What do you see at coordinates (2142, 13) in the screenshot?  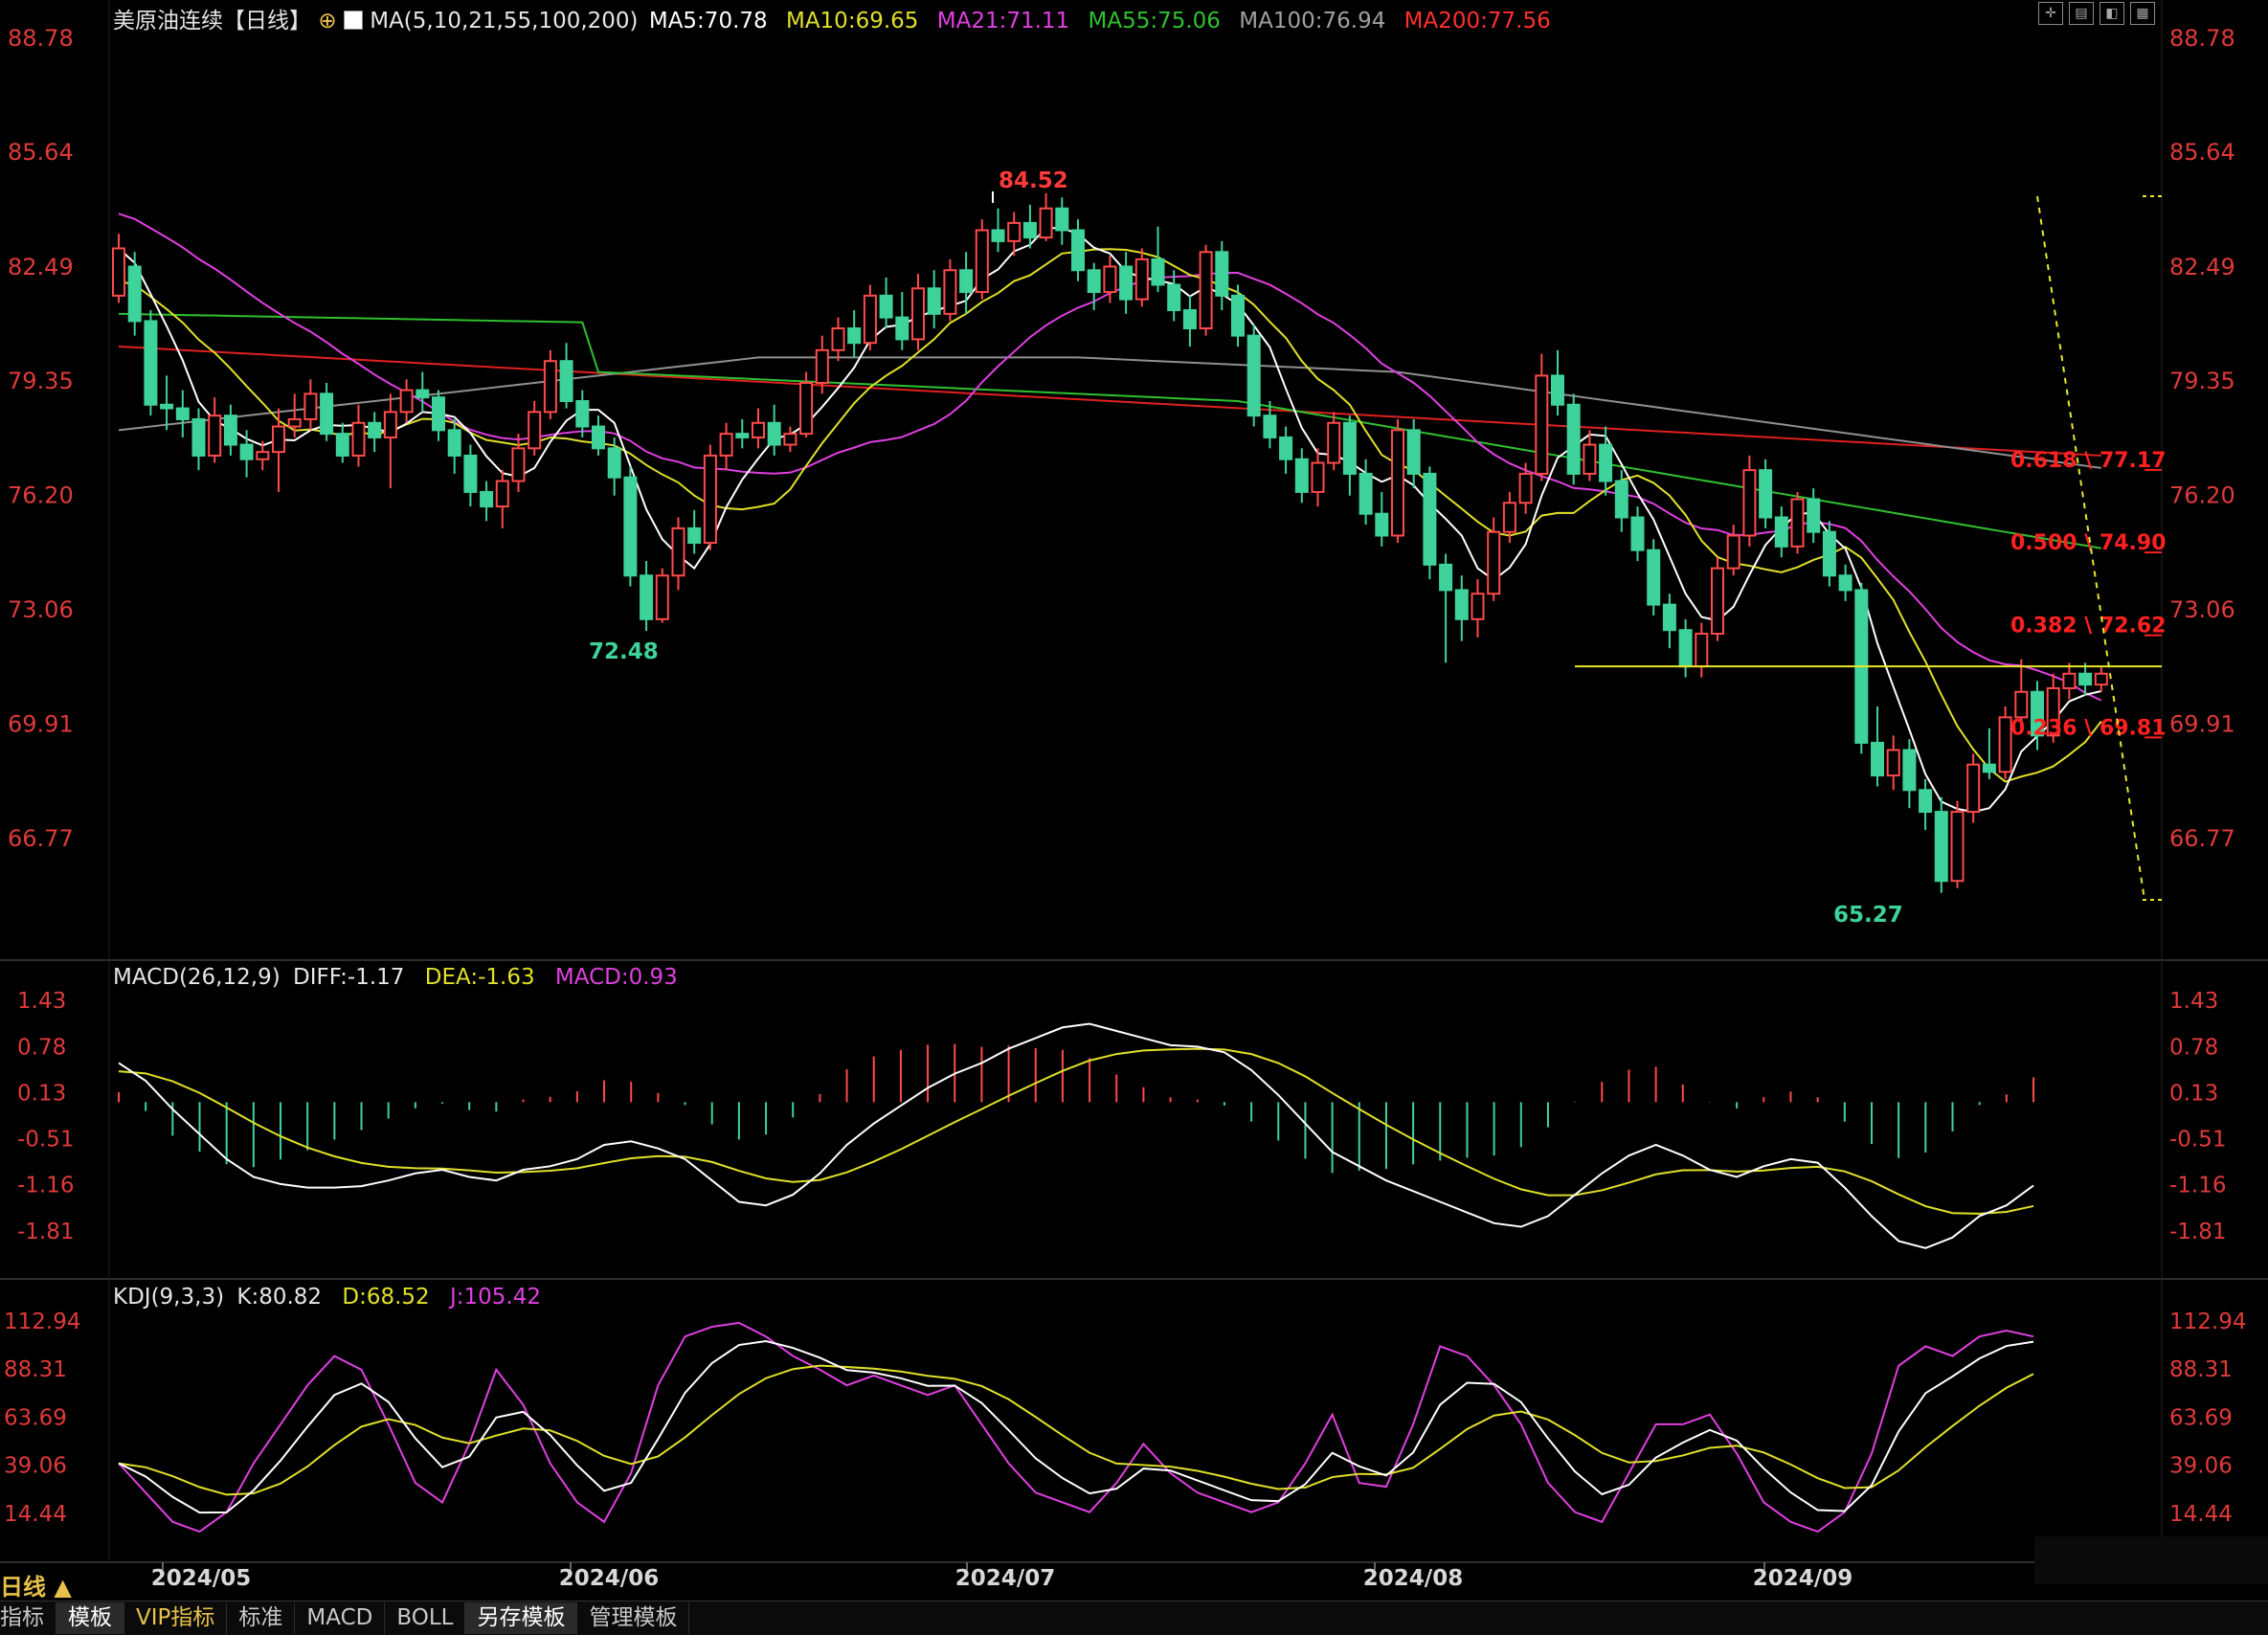 I see `fullscreen-icon: ▦` at bounding box center [2142, 13].